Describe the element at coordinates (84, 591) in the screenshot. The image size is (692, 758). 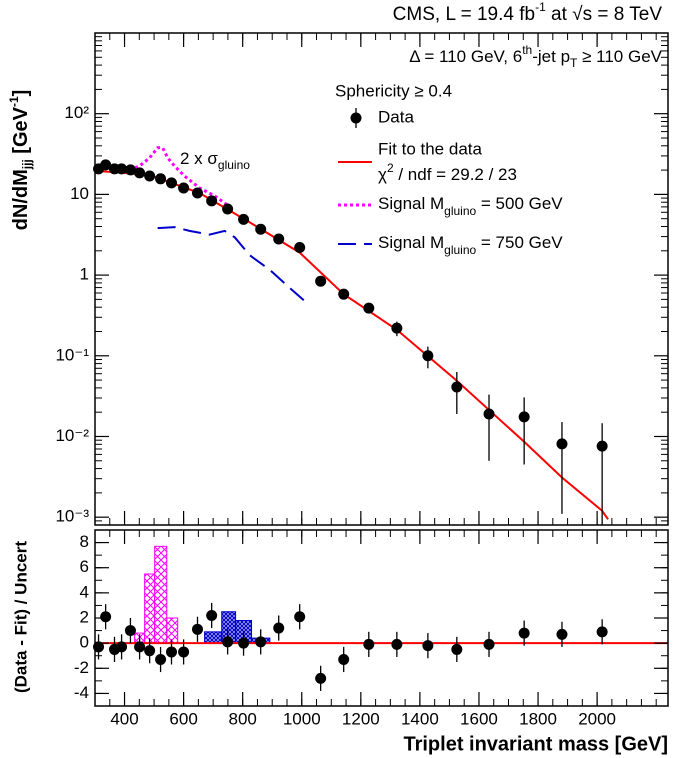
I see `y-tick-label: 4` at that location.